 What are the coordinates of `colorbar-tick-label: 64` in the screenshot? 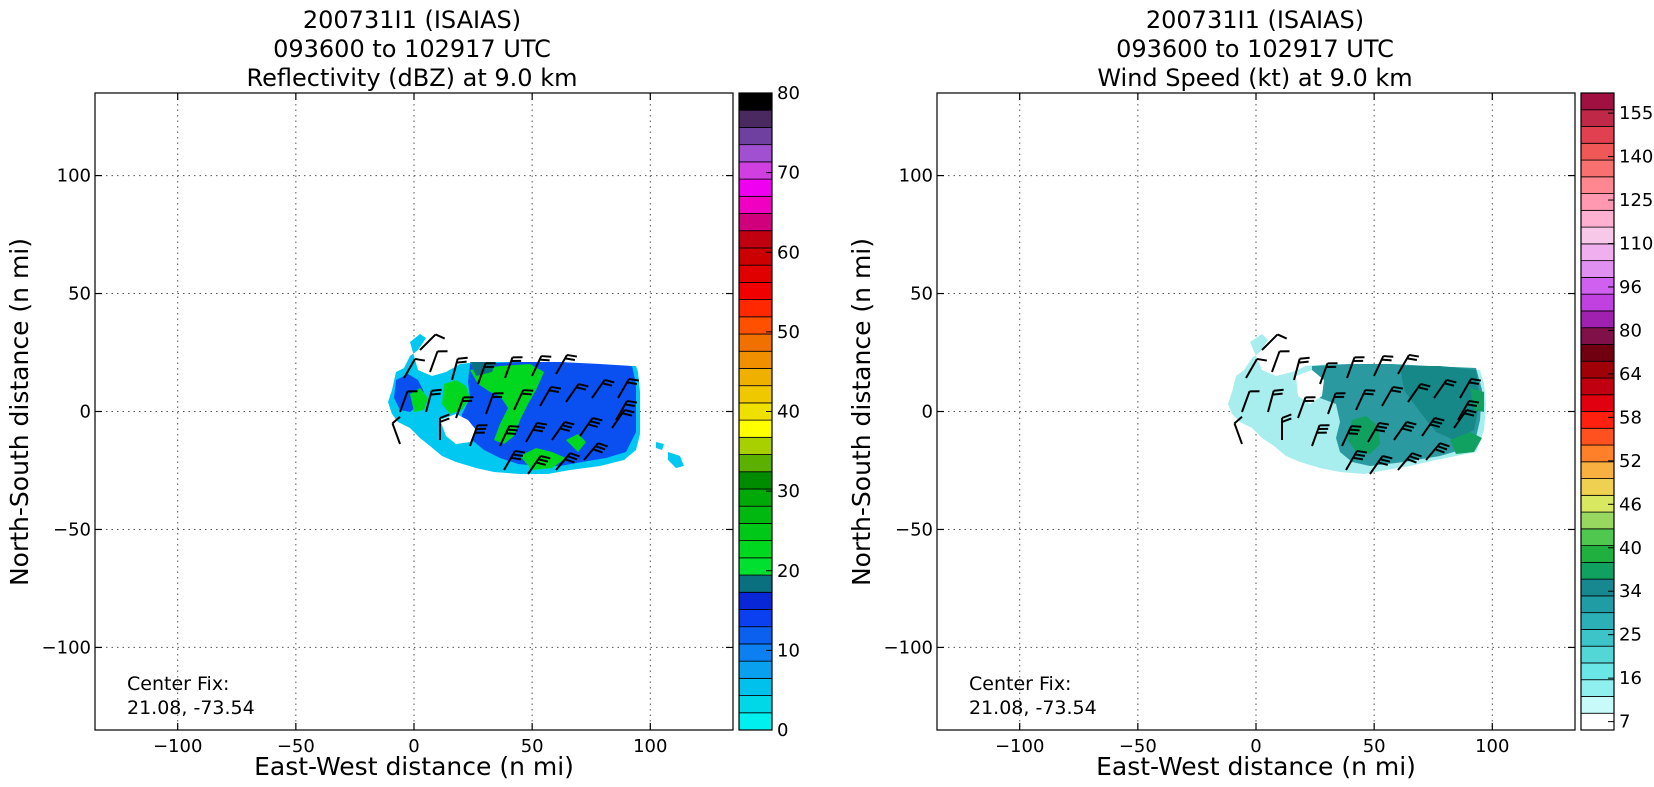 It's located at (1630, 374).